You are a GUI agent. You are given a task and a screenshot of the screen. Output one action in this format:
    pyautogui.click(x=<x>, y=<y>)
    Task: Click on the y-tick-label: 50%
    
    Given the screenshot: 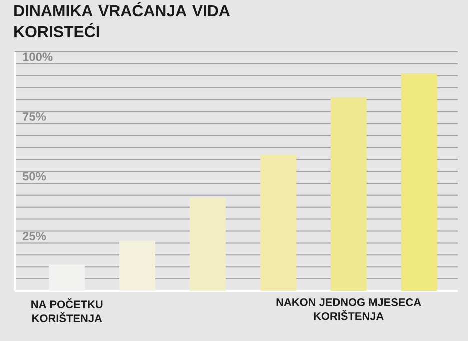 What is the action you would take?
    pyautogui.click(x=34, y=176)
    